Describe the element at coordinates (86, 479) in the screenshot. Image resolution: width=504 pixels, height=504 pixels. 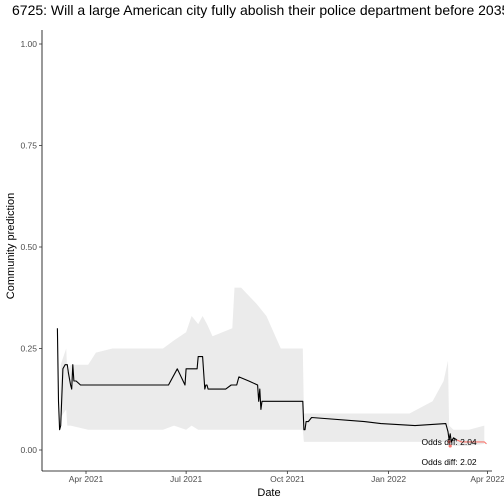
I see `x-tick-label-0: Apr 2021` at that location.